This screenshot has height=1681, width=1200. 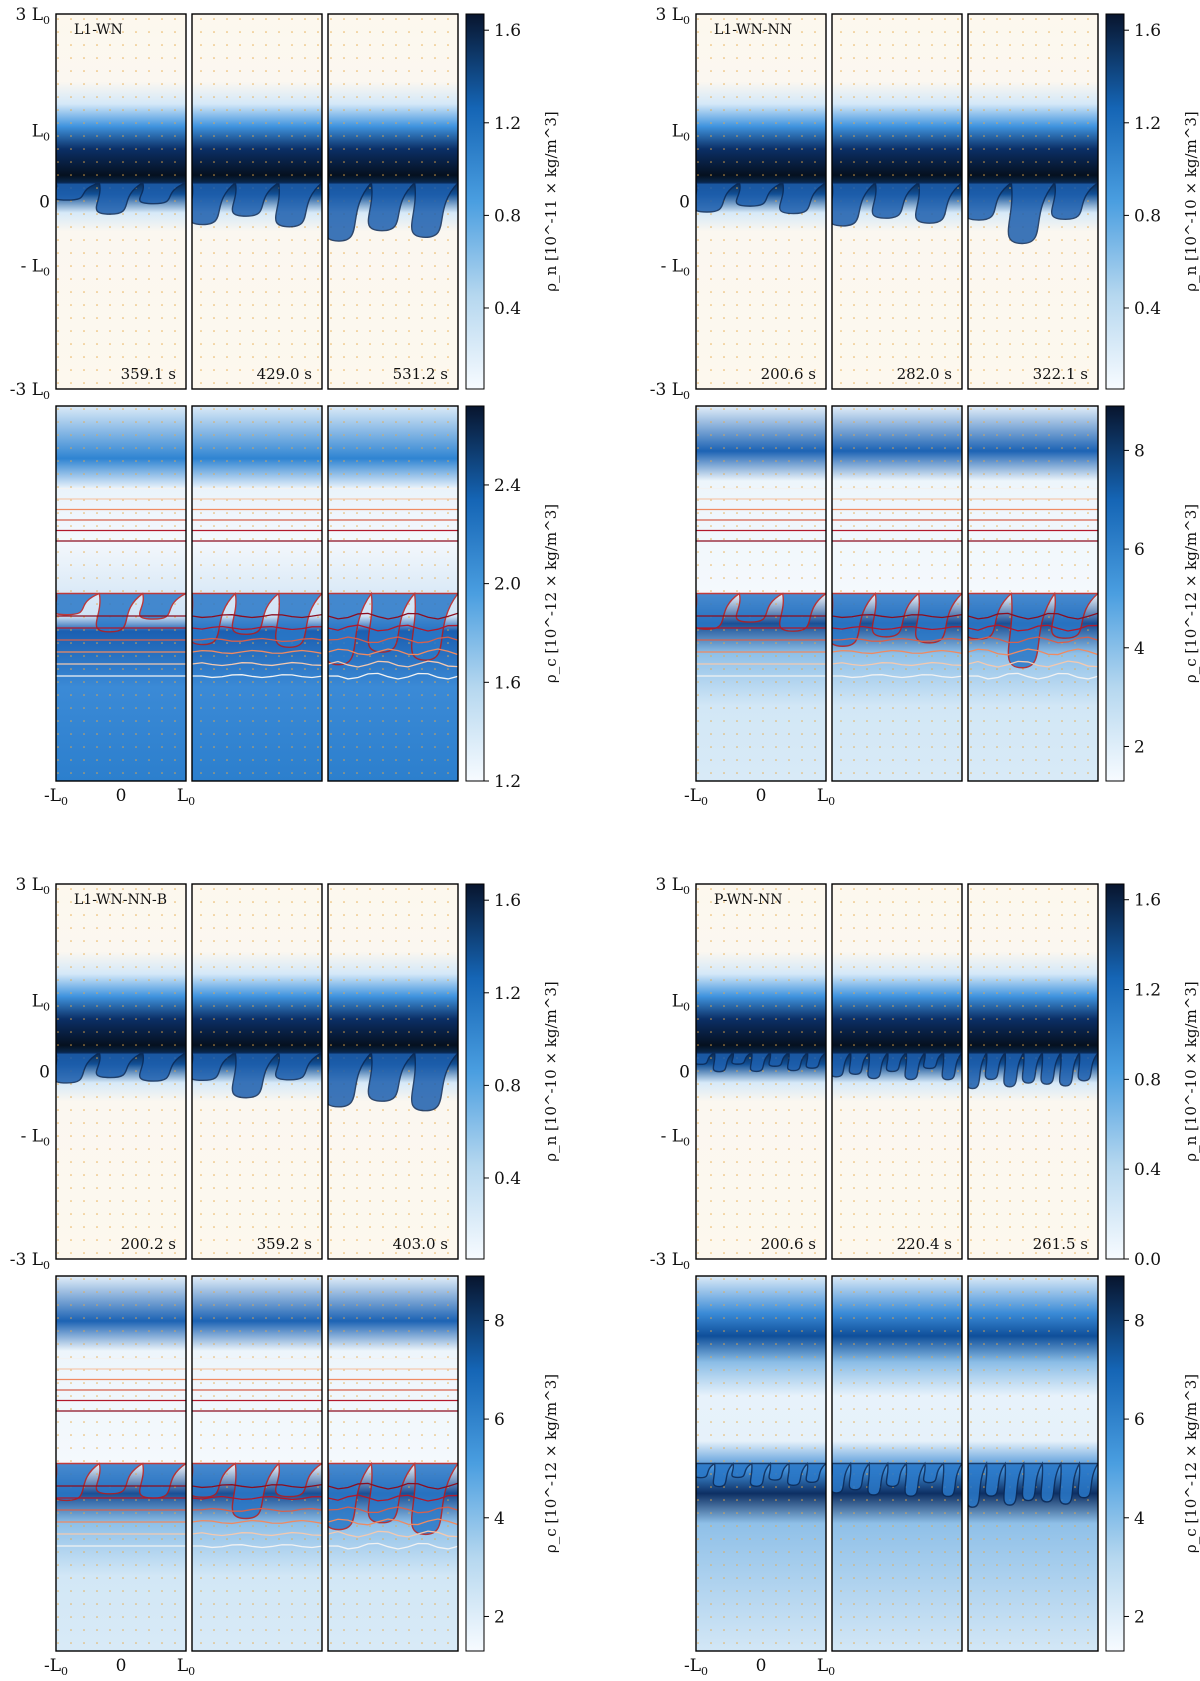 I want to click on neutral-density-panel: 322.1 s, so click(x=1033, y=201).